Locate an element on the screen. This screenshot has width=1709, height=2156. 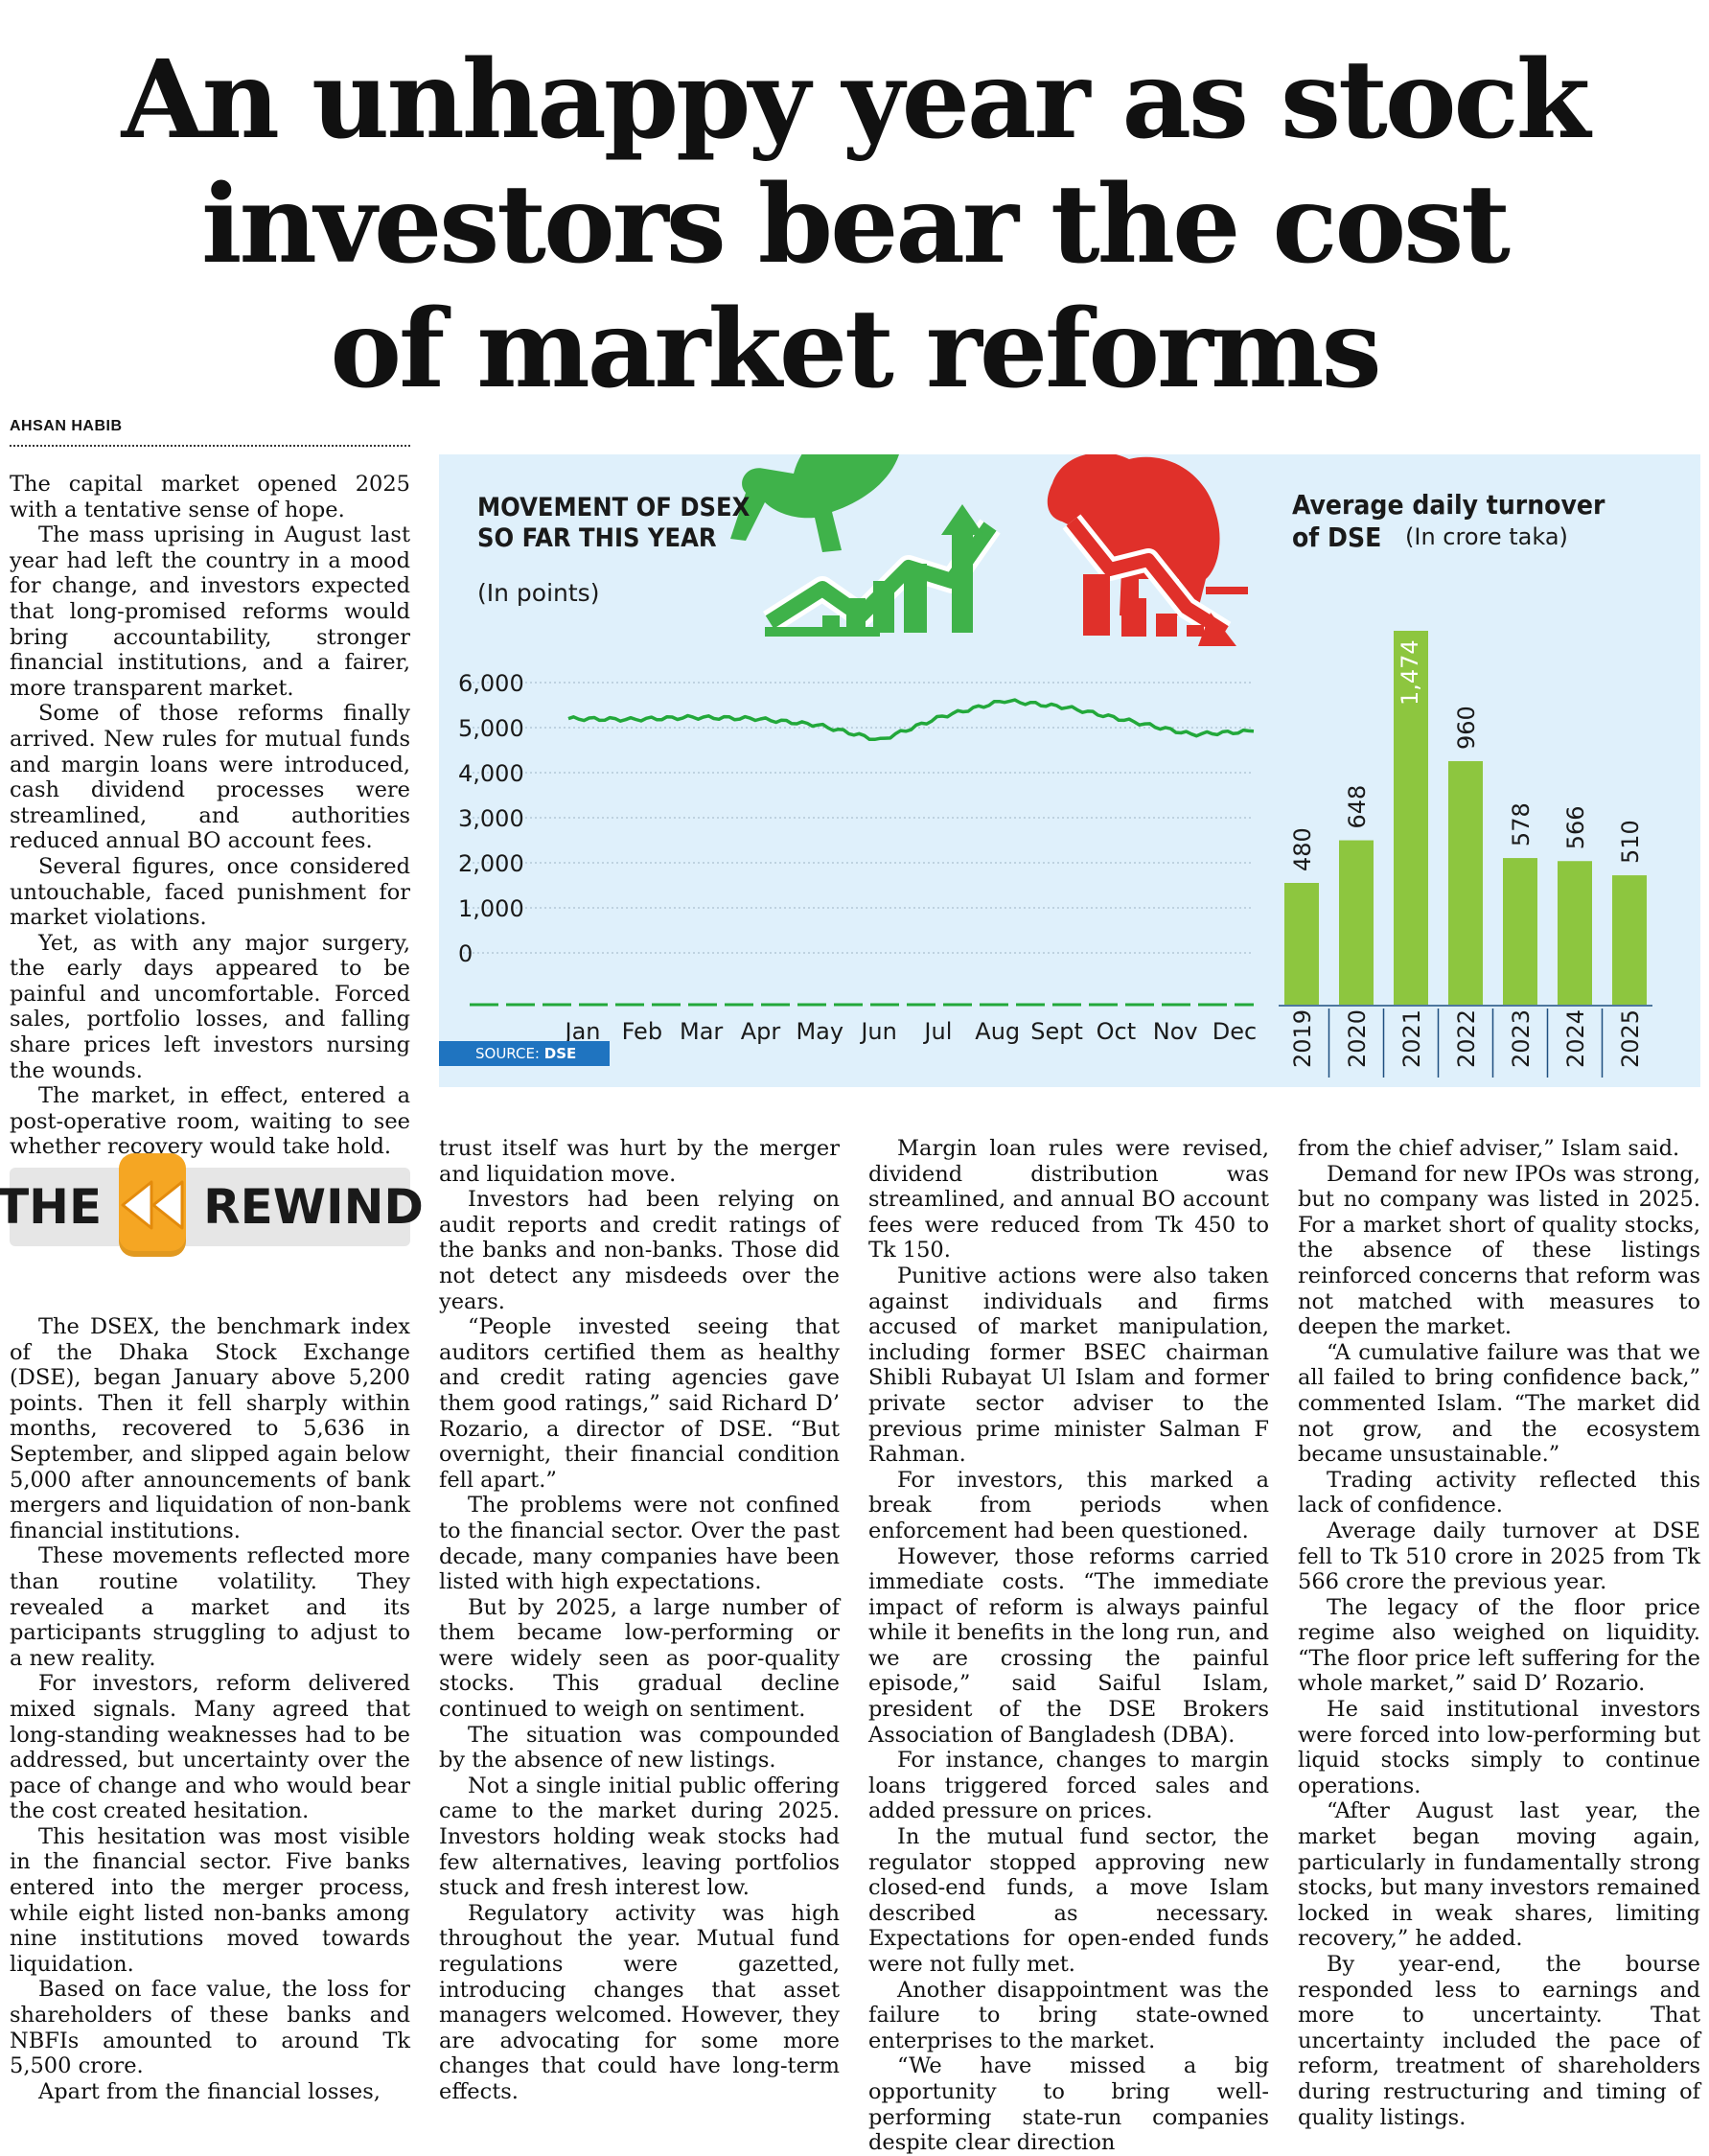
y-tick-label: 4,000 is located at coordinates (491, 773).